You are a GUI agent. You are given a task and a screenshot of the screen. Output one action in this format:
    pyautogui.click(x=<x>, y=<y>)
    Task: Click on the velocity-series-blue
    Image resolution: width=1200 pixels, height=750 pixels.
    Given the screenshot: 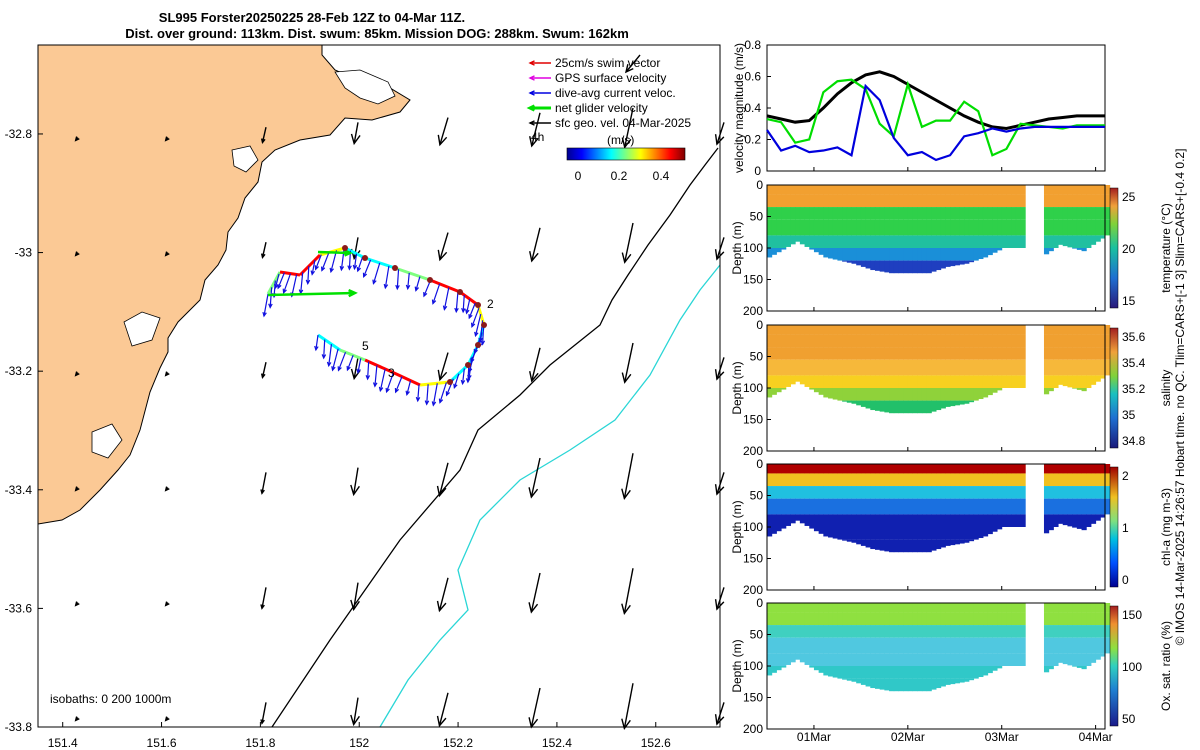 What is the action you would take?
    pyautogui.click(x=935, y=122)
    